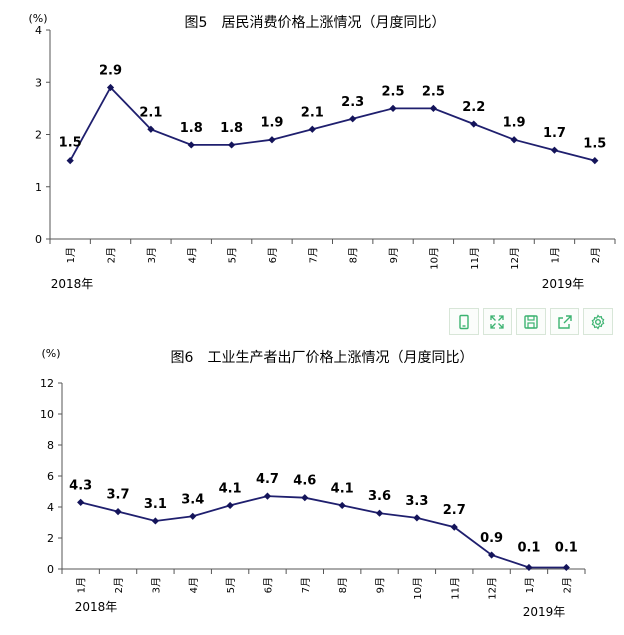 This screenshot has width=624, height=635. Describe the element at coordinates (38, 187) in the screenshot. I see `y-tick-label: 1` at that location.